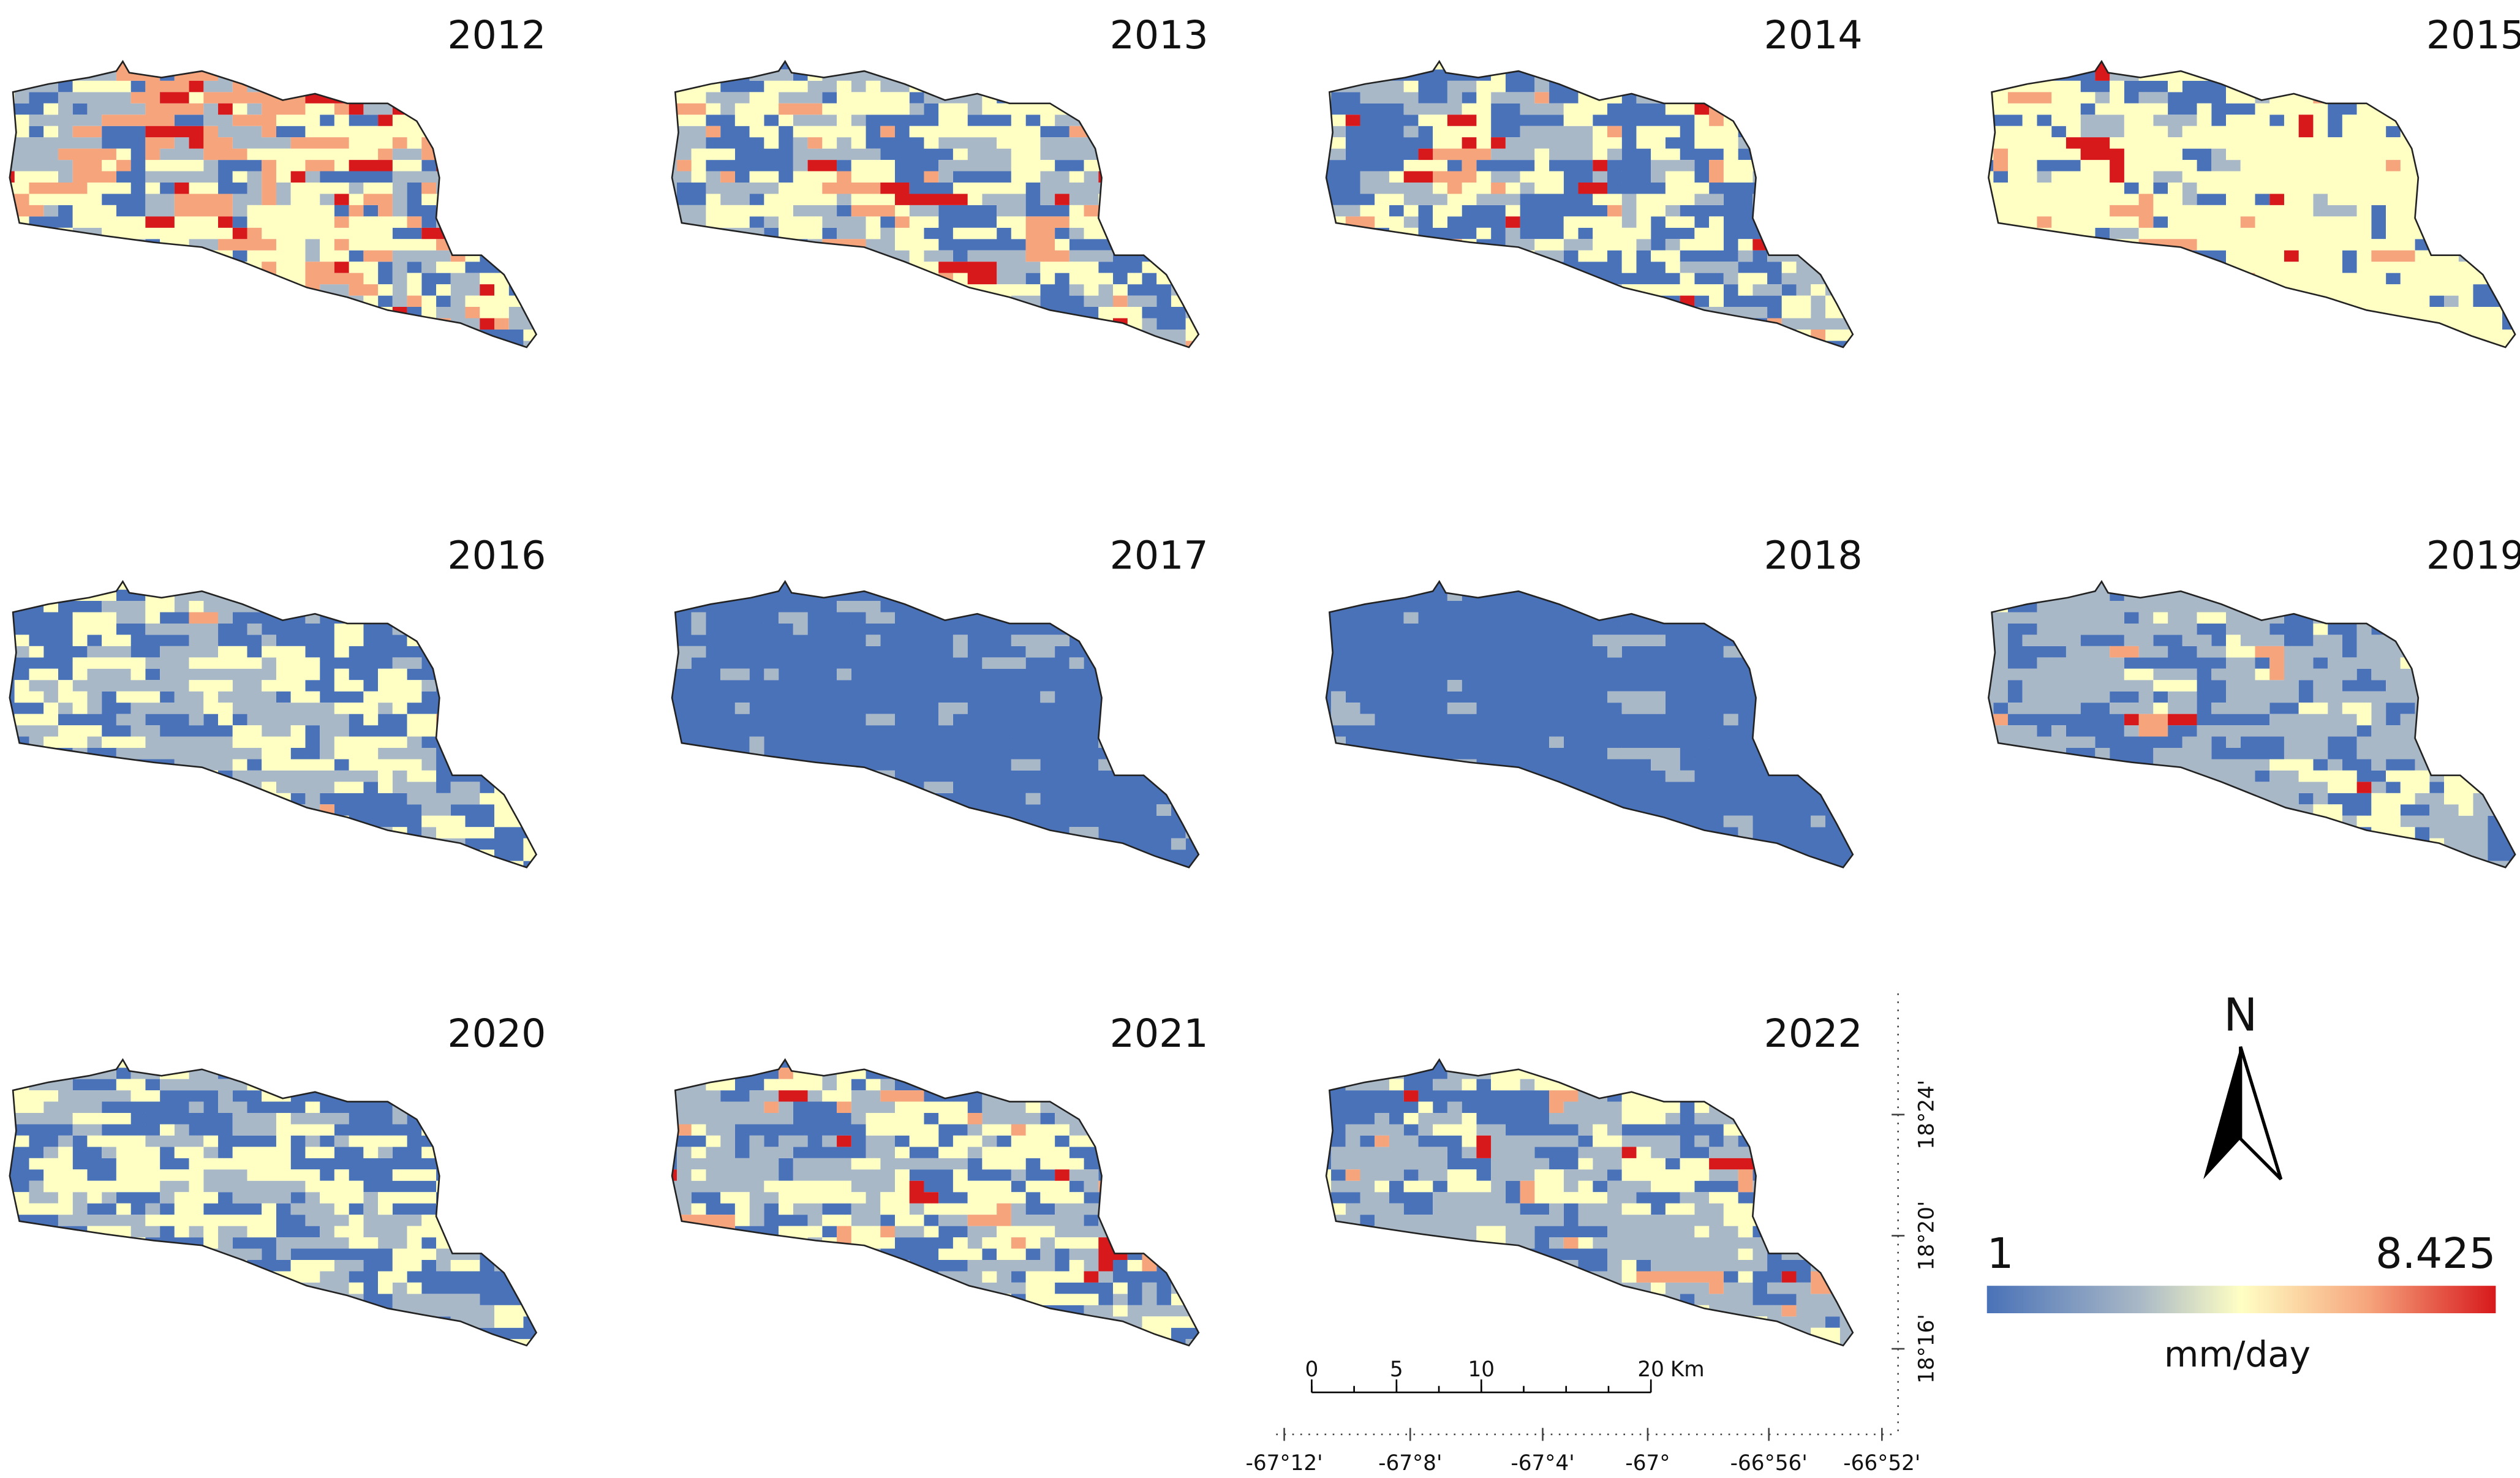 The image size is (2520, 1478). I want to click on basin-panel: 2012, so click(277, 181).